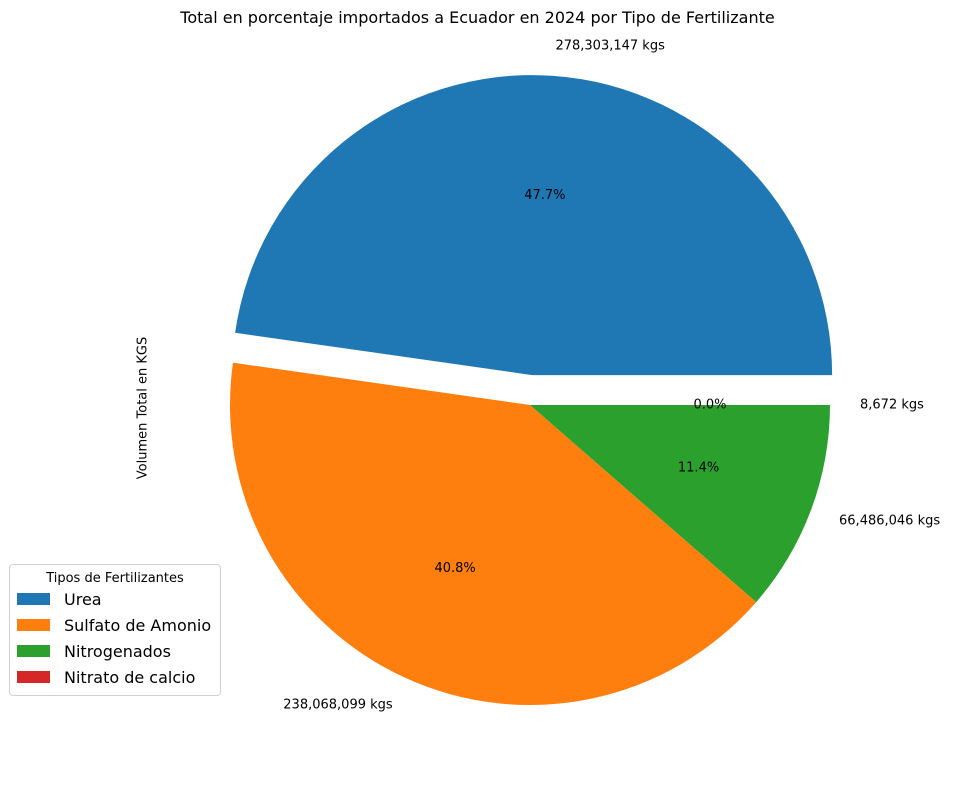 The width and height of the screenshot is (955, 790). I want to click on slice-pct-label-3: 0.0%, so click(709, 405).